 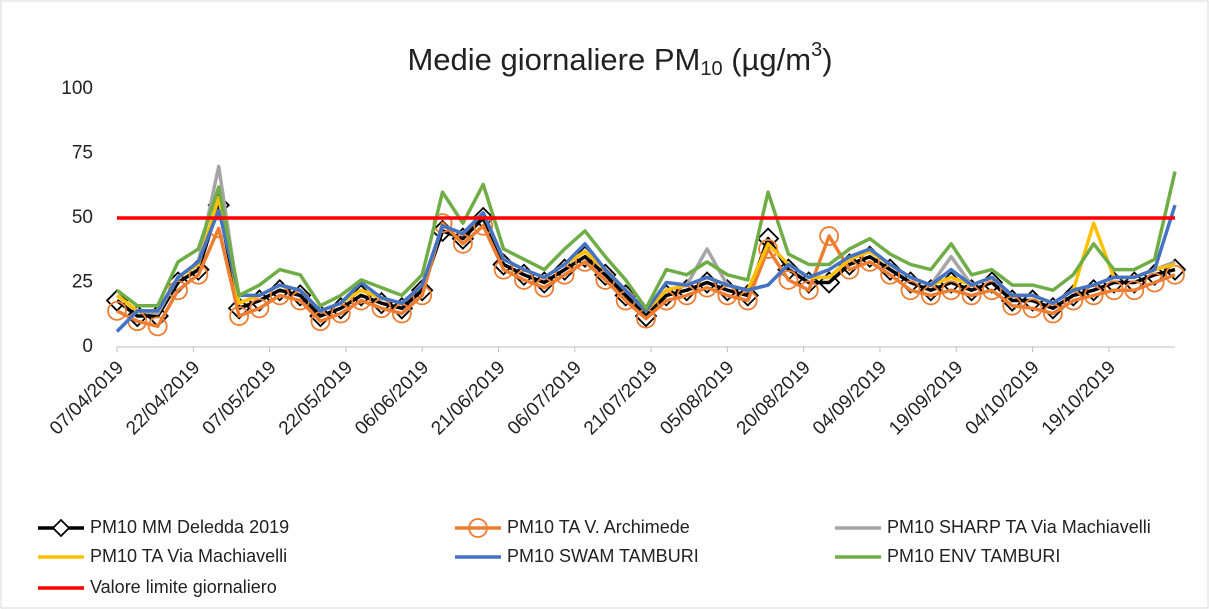 What do you see at coordinates (598, 527) in the screenshot?
I see `legend-label: PM10 TA V. Archimede` at bounding box center [598, 527].